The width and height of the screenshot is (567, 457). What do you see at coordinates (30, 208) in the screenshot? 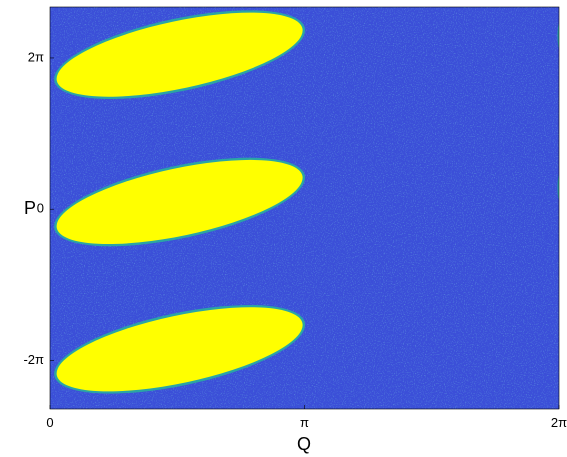
I see `y-axis-label: P` at bounding box center [30, 208].